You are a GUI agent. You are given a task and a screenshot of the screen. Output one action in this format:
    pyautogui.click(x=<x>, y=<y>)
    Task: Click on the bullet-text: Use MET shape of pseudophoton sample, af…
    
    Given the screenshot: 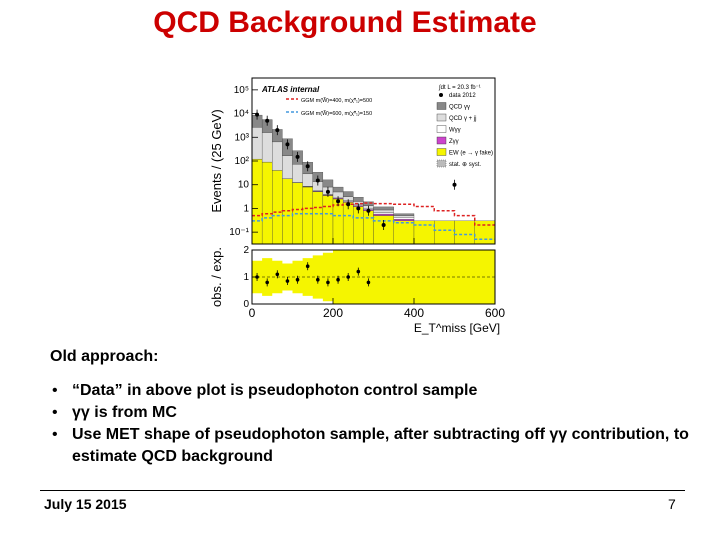 What is the action you would take?
    pyautogui.click(x=380, y=445)
    